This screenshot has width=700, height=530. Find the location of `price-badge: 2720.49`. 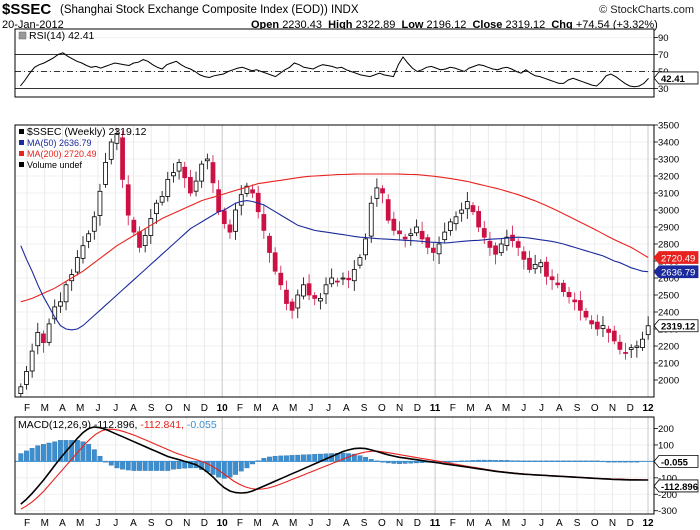

price-badge: 2720.49 is located at coordinates (676, 258).